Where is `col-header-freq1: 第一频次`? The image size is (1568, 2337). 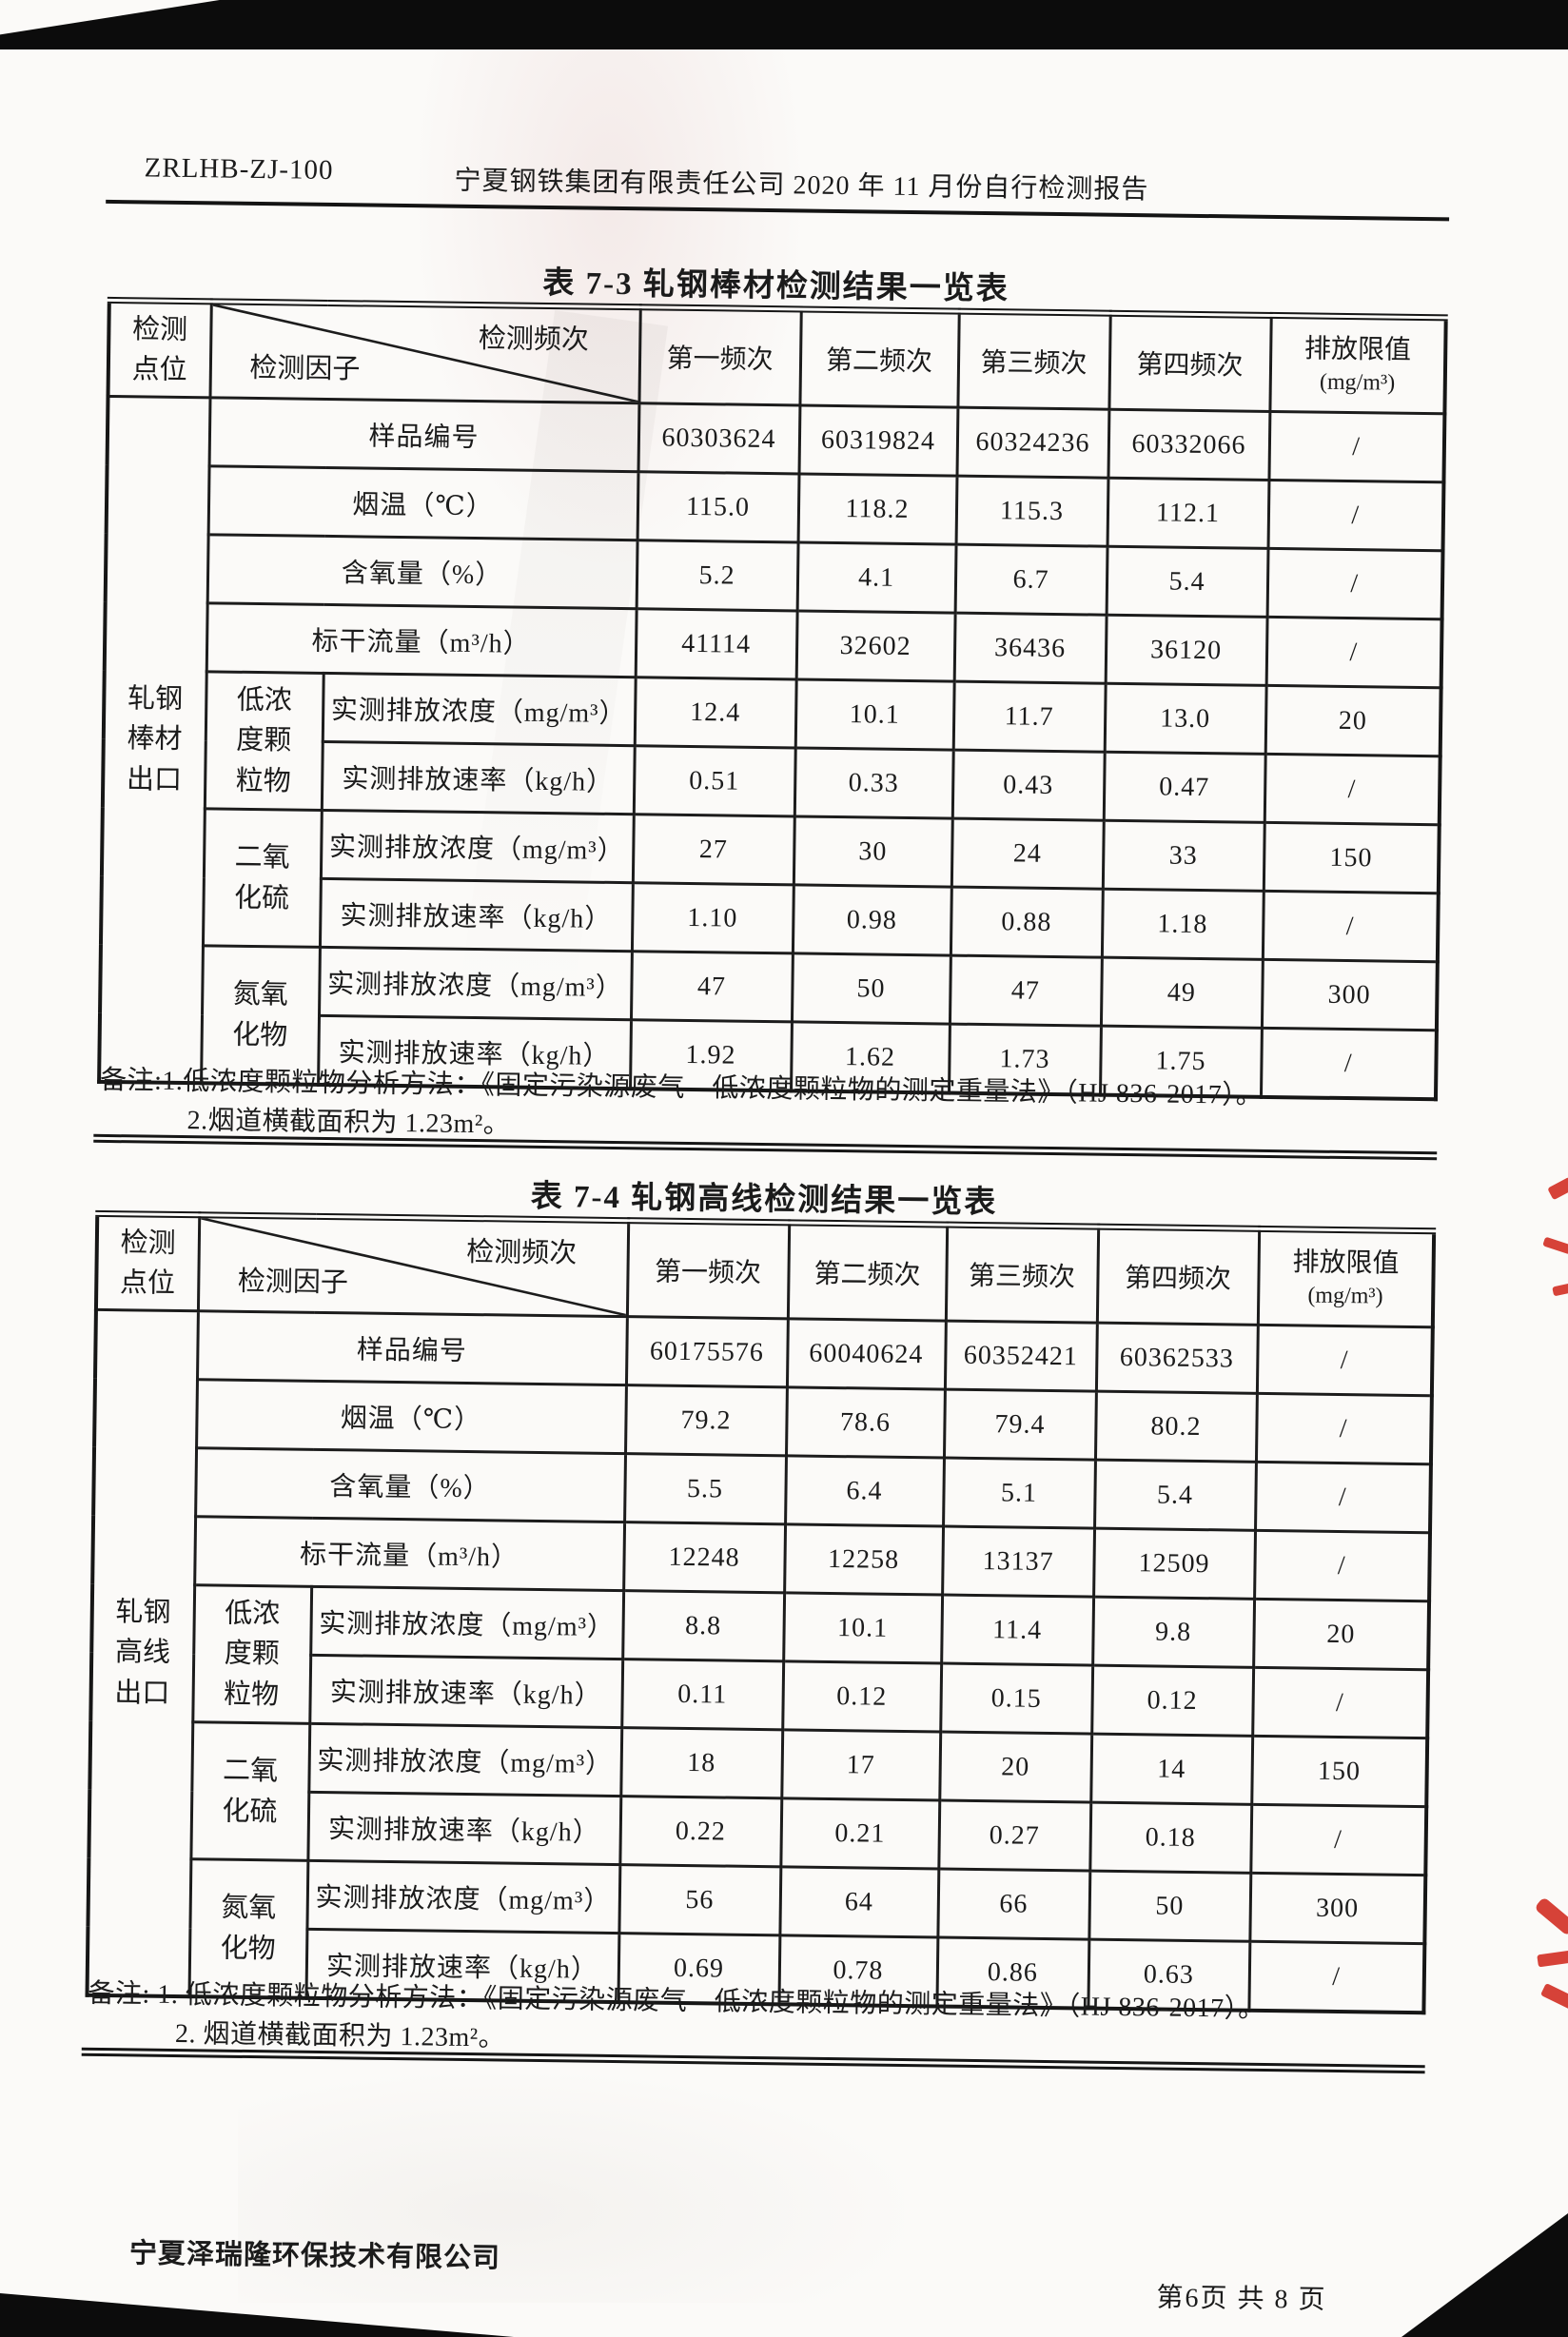
col-header-freq1: 第一频次 is located at coordinates (719, 356).